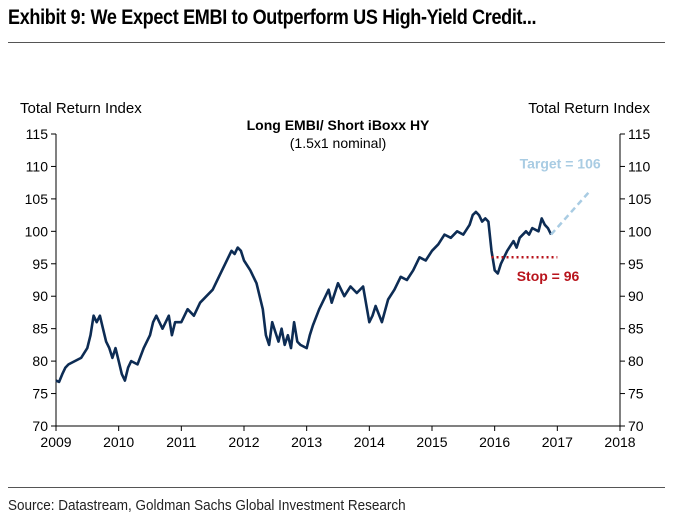 This screenshot has width=677, height=521. What do you see at coordinates (570, 213) in the screenshot?
I see `target-line` at bounding box center [570, 213].